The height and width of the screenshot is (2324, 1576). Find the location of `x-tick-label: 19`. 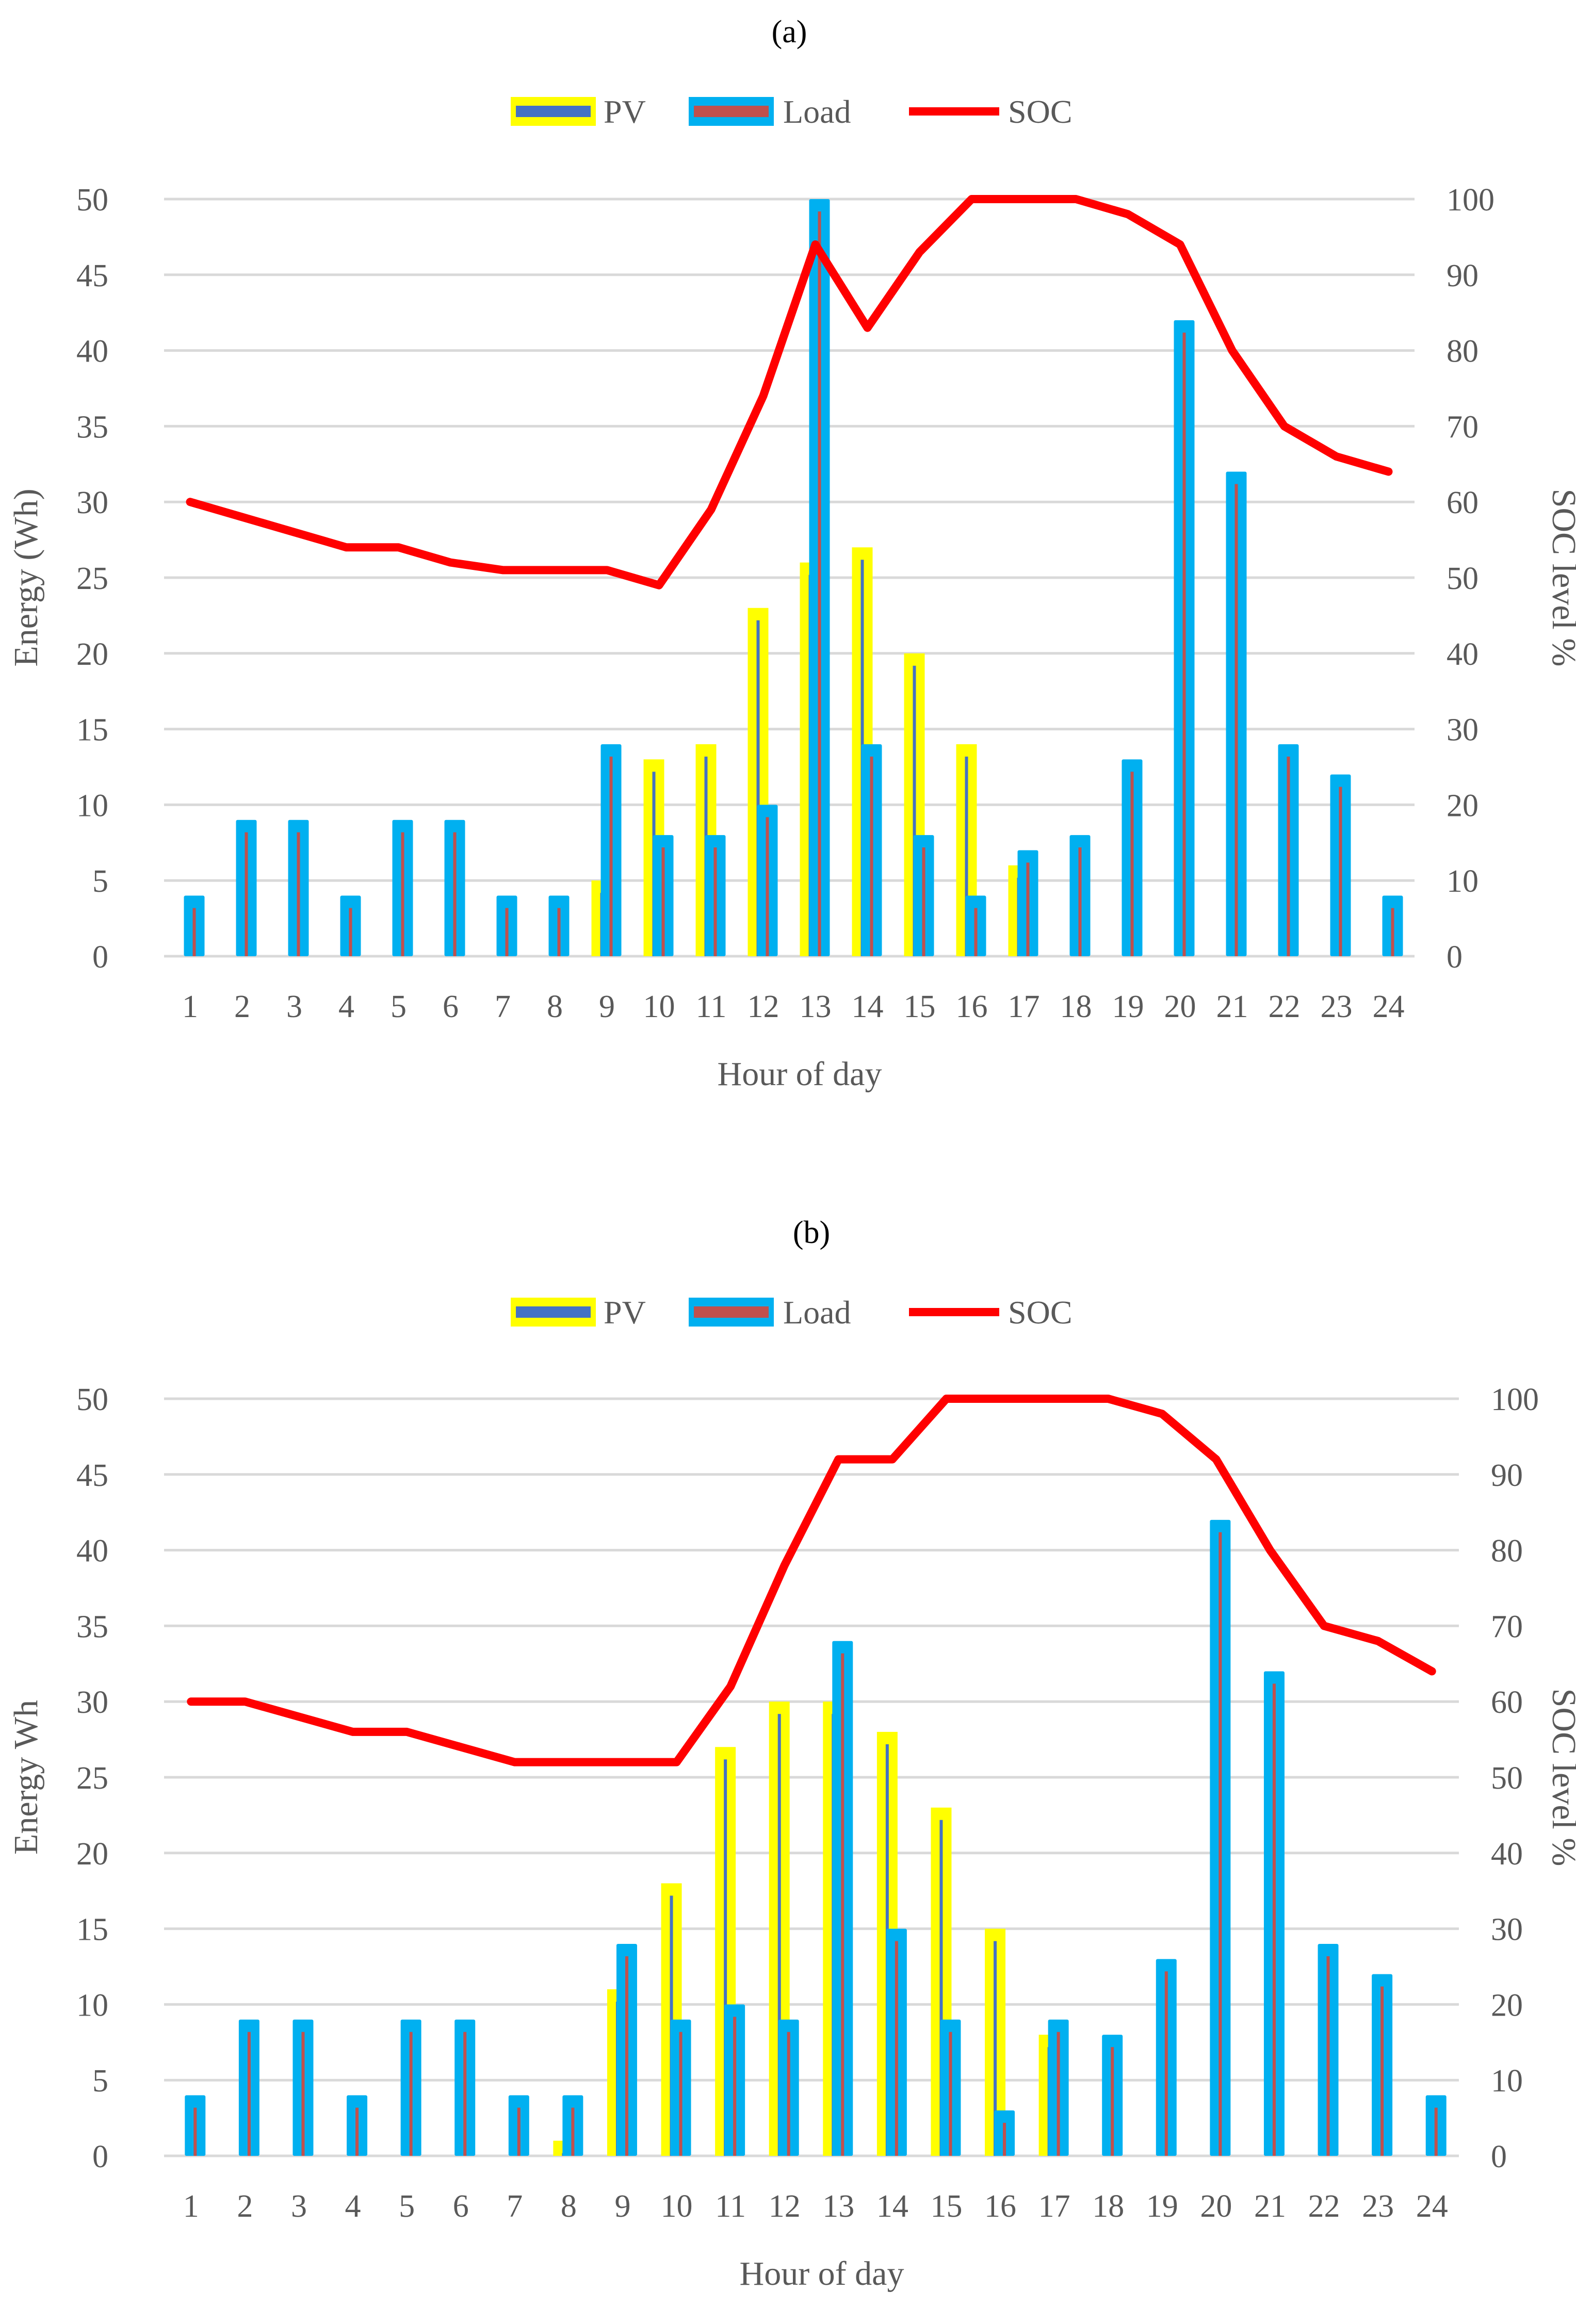

x-tick-label: 19 is located at coordinates (1128, 1006).